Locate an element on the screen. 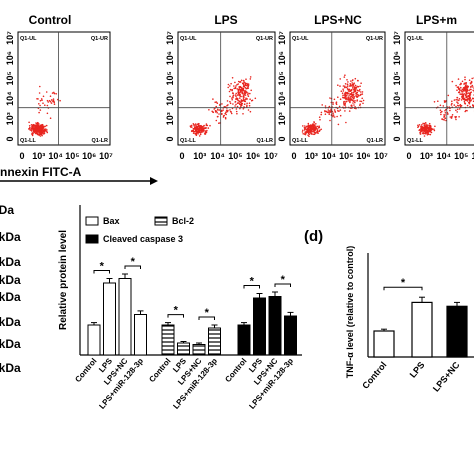 This screenshot has width=474, height=474. quadrant-label: Q1-LR is located at coordinates (265, 141).